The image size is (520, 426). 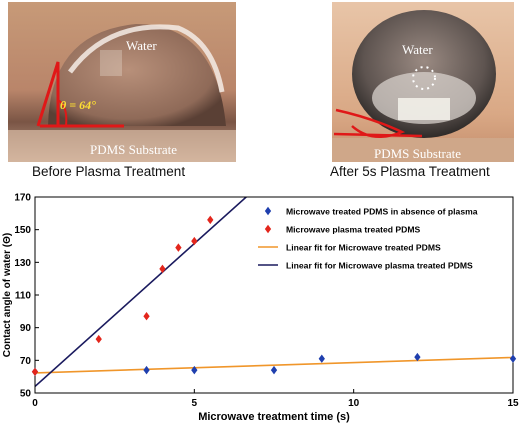 What do you see at coordinates (23, 296) in the screenshot?
I see `y-tick-label: 110` at bounding box center [23, 296].